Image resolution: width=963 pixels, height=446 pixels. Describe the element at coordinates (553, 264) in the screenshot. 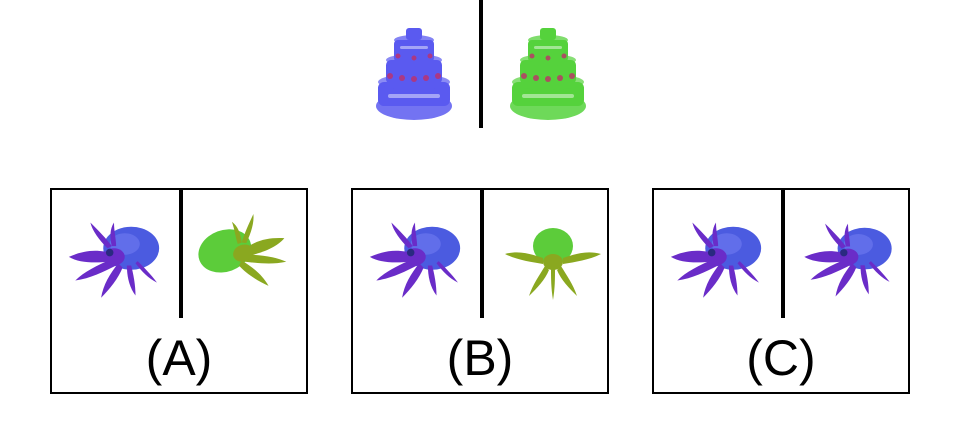

I see `option-b-right-crab-image` at that location.